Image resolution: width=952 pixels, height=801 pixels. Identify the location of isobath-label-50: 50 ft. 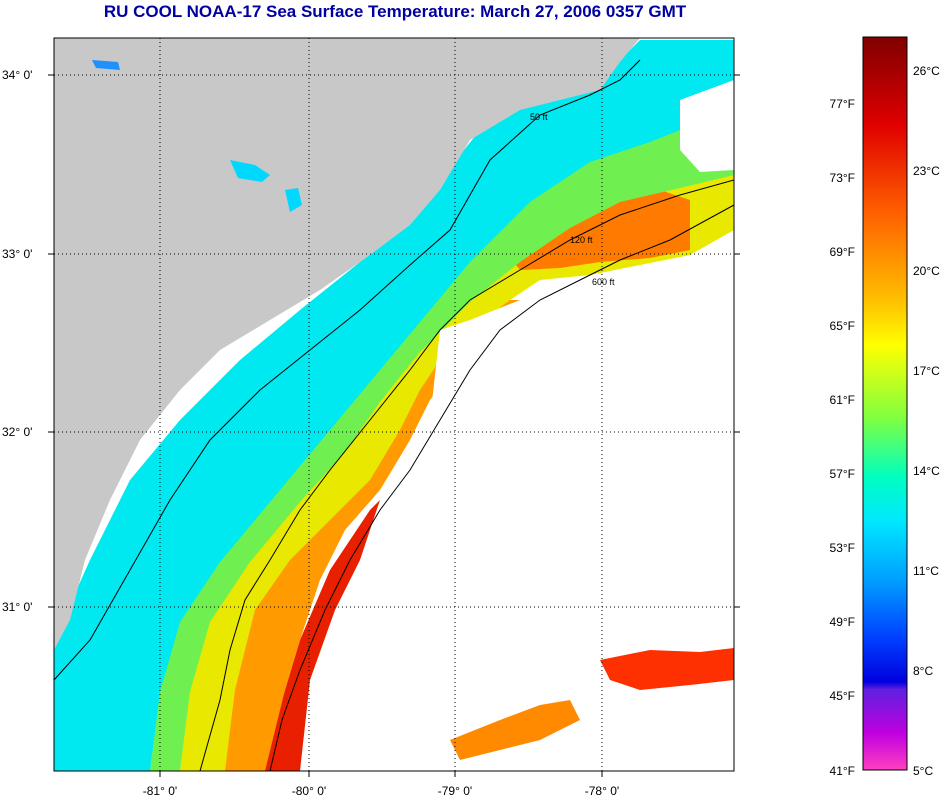
(539, 117).